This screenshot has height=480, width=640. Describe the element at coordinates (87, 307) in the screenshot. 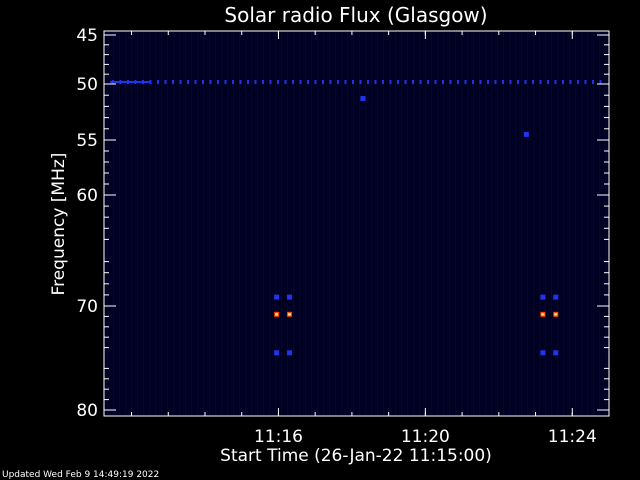

I see `y-tick-label: 70` at that location.